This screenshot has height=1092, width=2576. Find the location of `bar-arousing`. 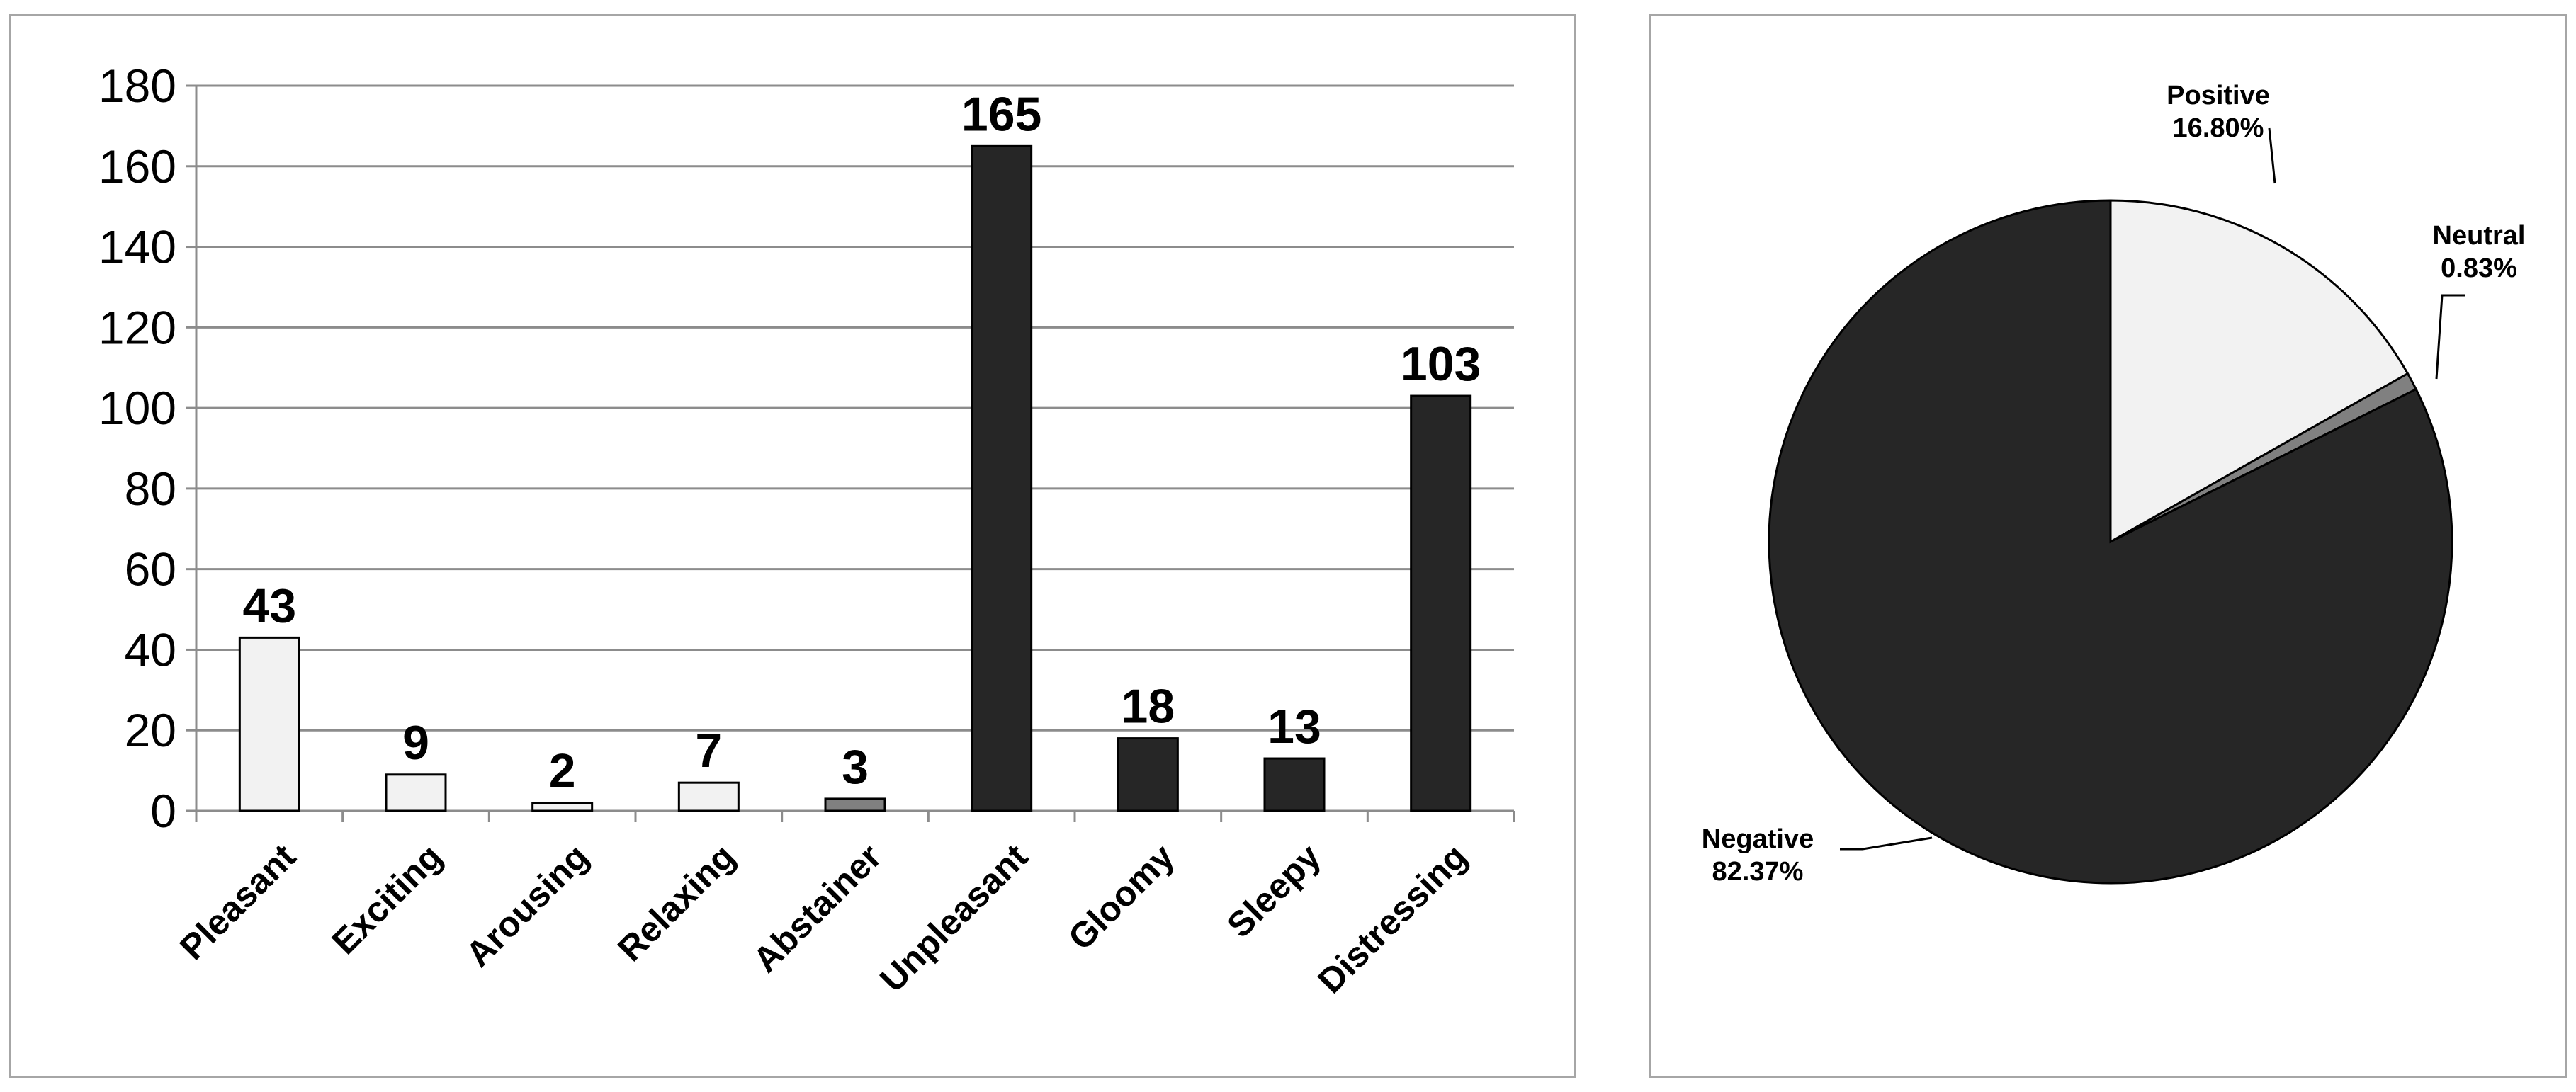

bar-arousing is located at coordinates (562, 807).